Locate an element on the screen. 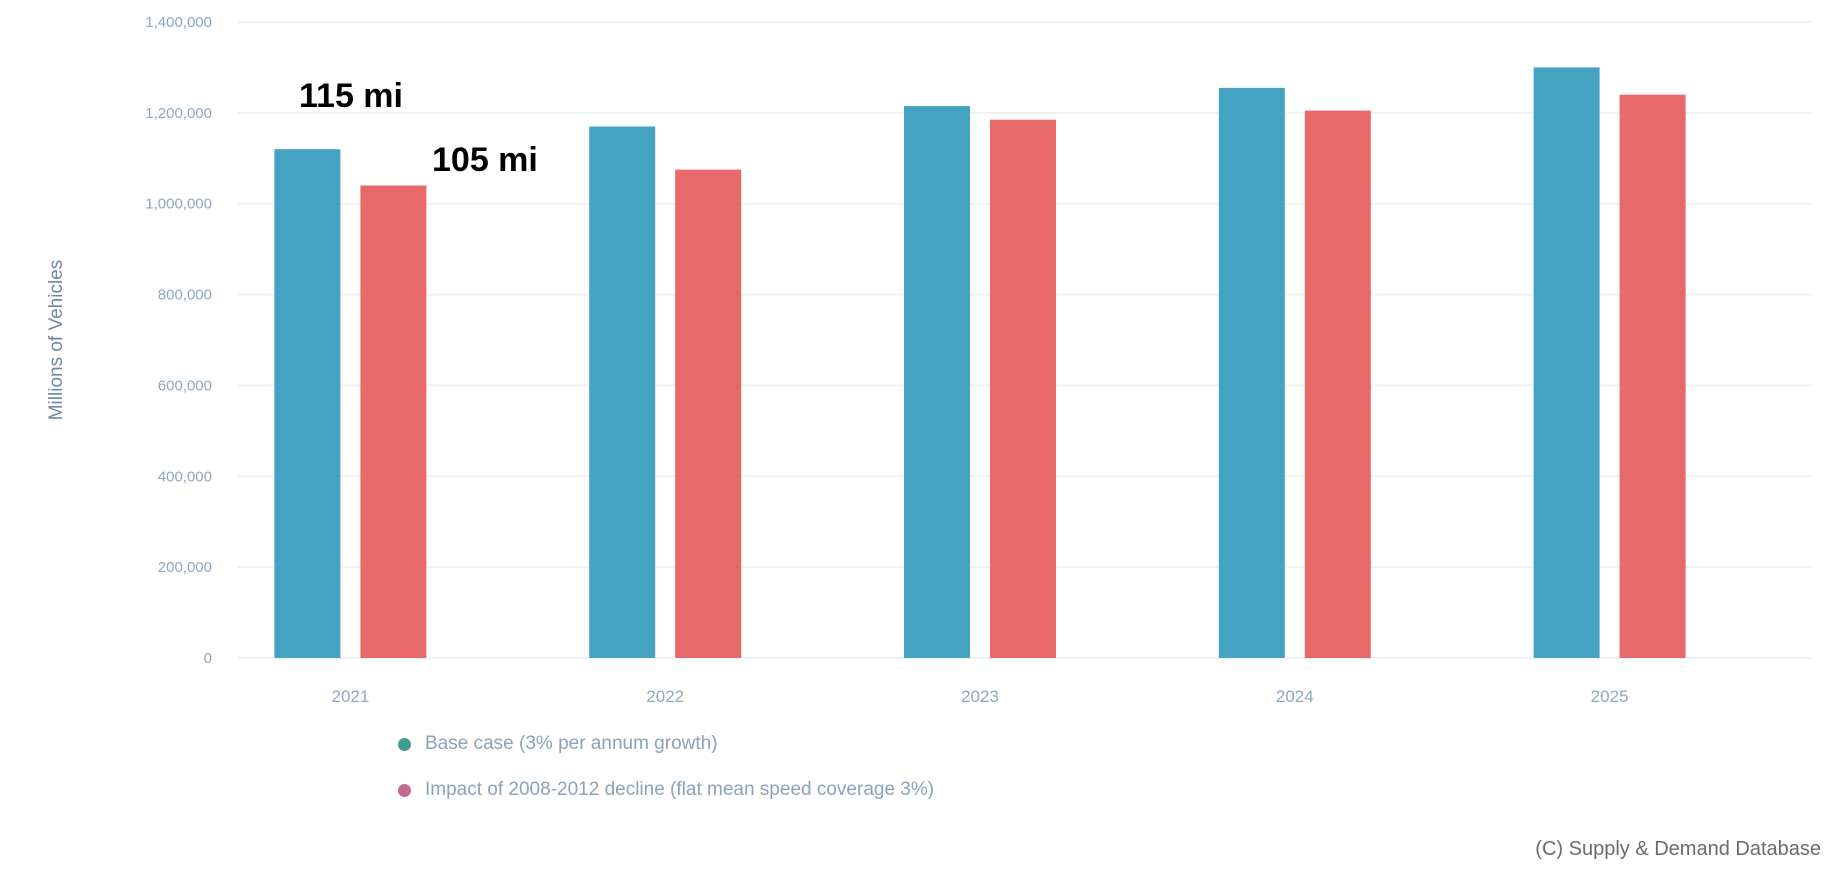 This screenshot has height=873, width=1845. y-tick-label: 1,400,000 is located at coordinates (178, 22).